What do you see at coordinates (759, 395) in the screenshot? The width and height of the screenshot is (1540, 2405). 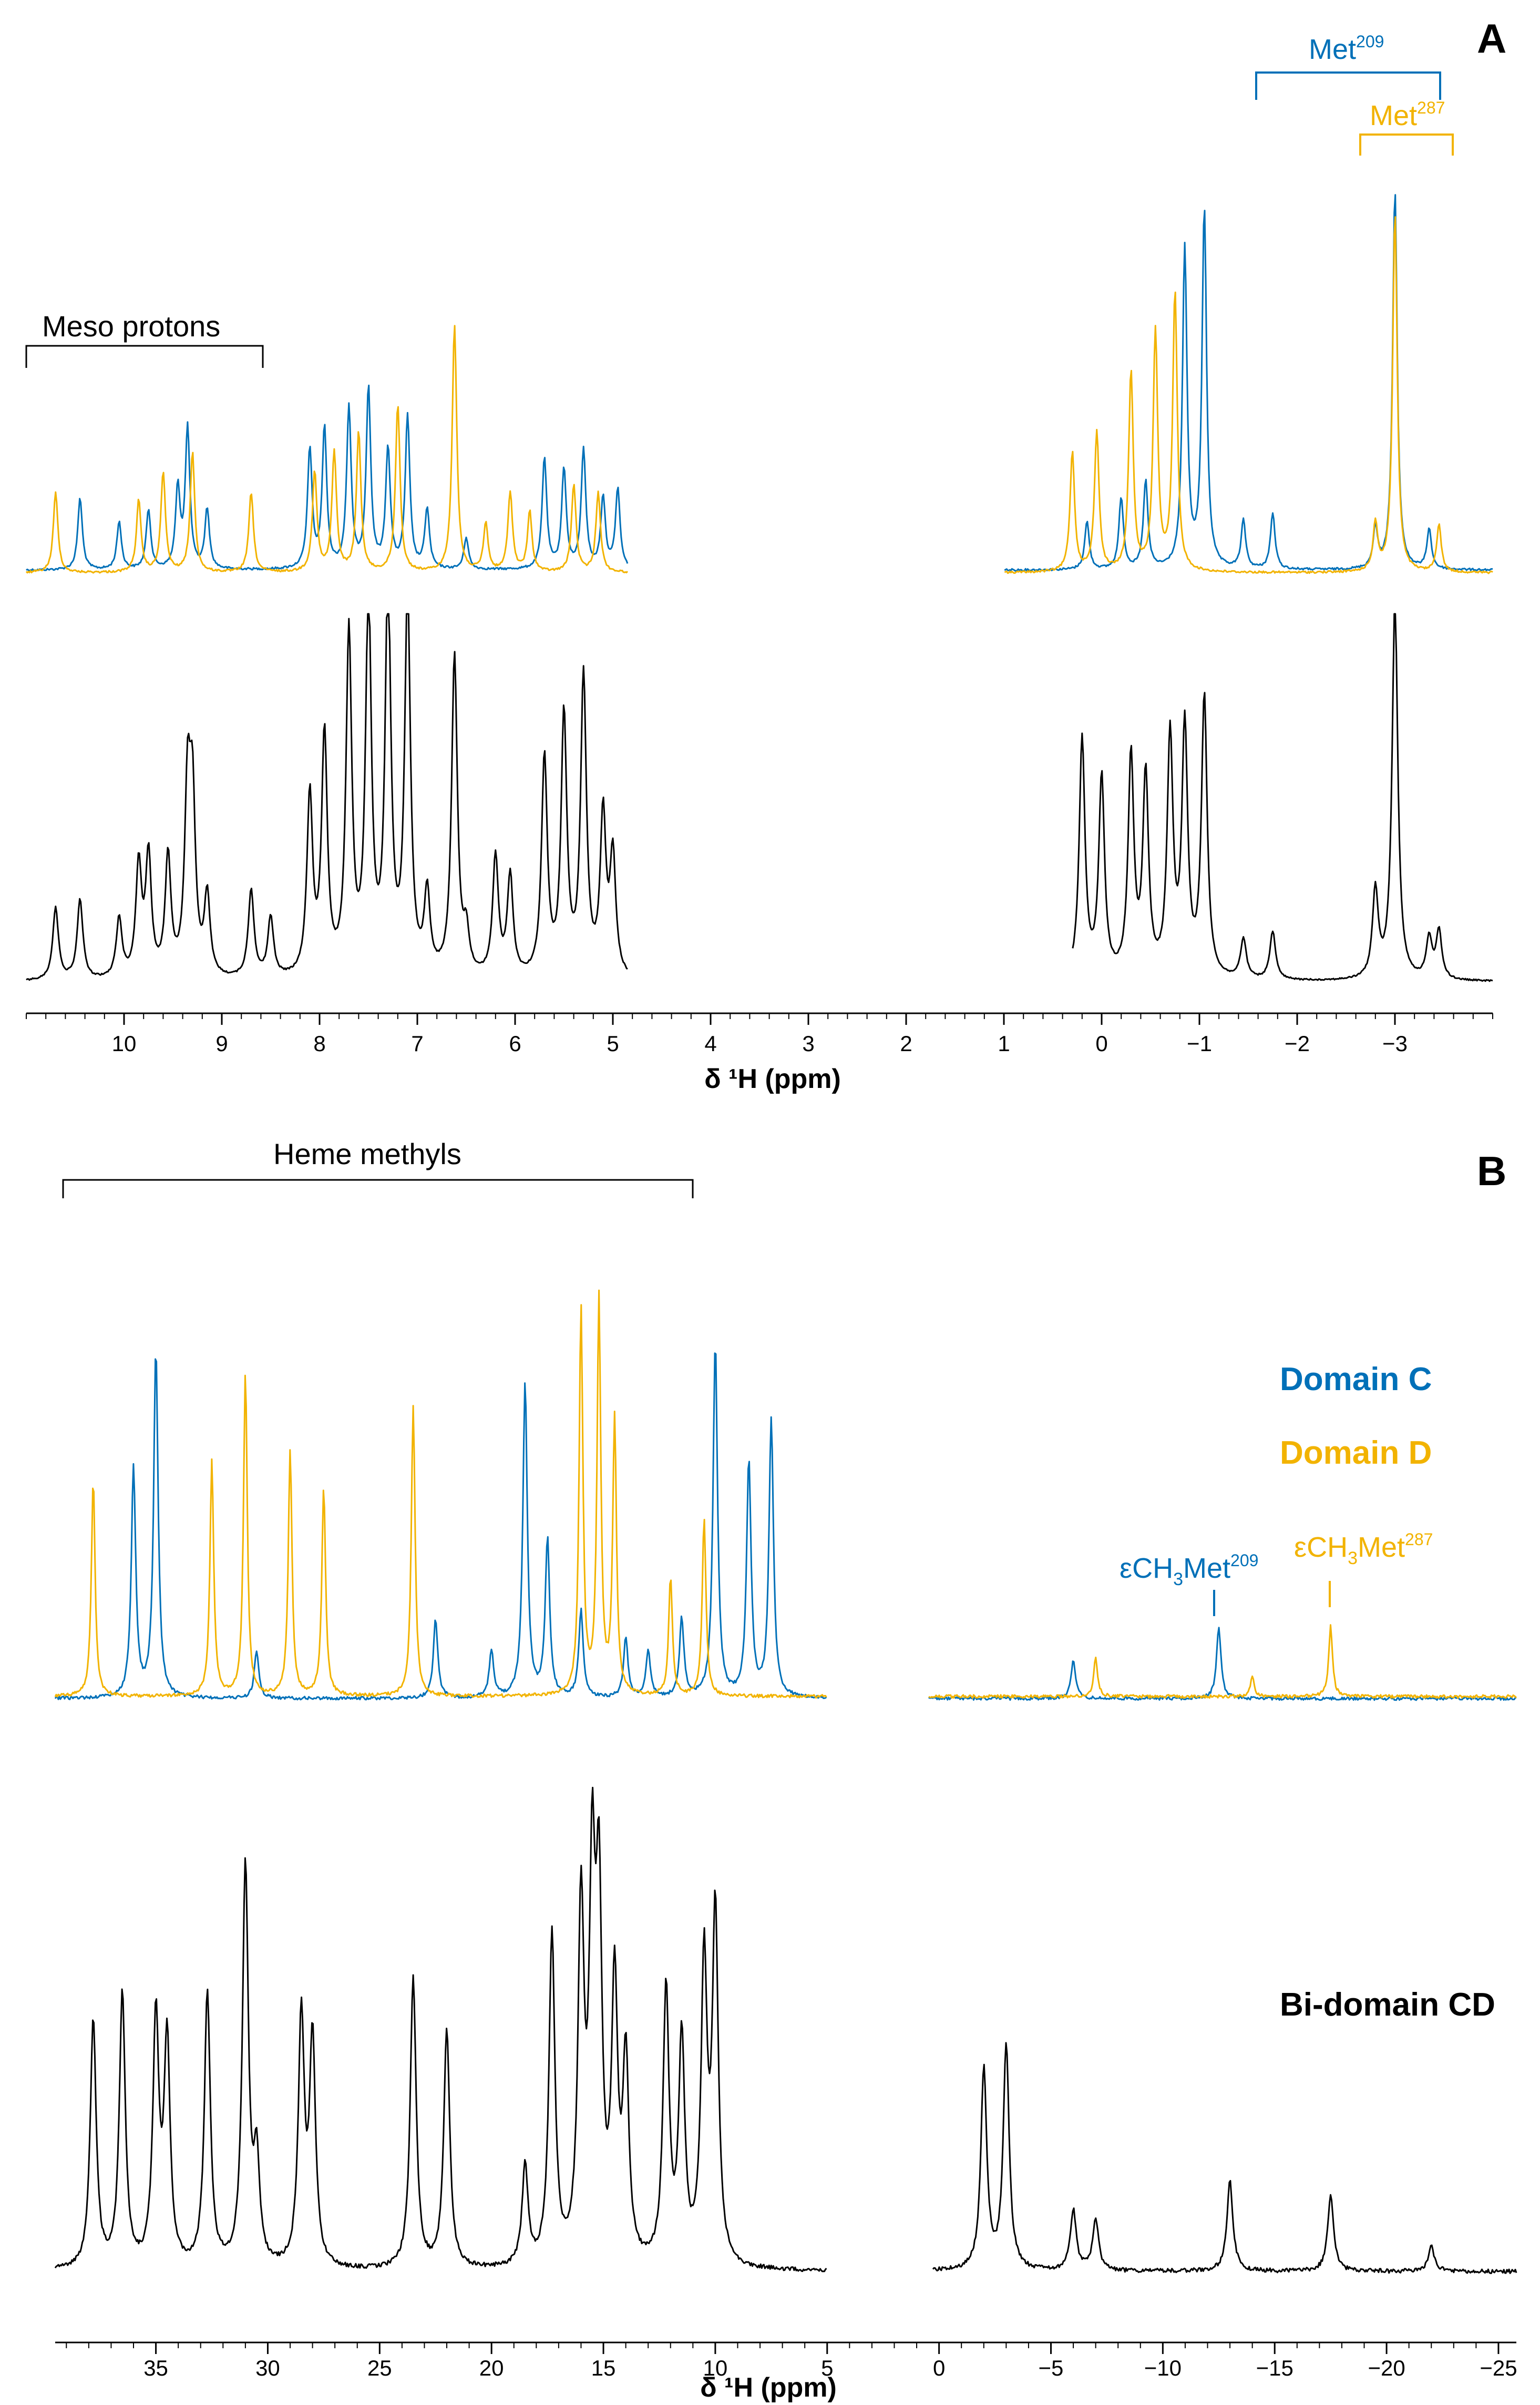 I see `spectrum-domain-d` at bounding box center [759, 395].